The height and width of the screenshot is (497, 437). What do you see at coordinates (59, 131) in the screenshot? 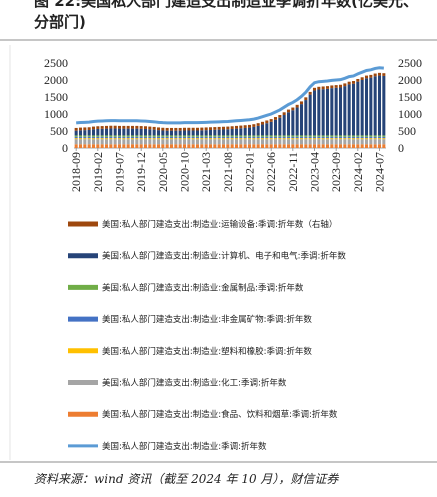
I see `y-tick-label: 500` at bounding box center [59, 131].